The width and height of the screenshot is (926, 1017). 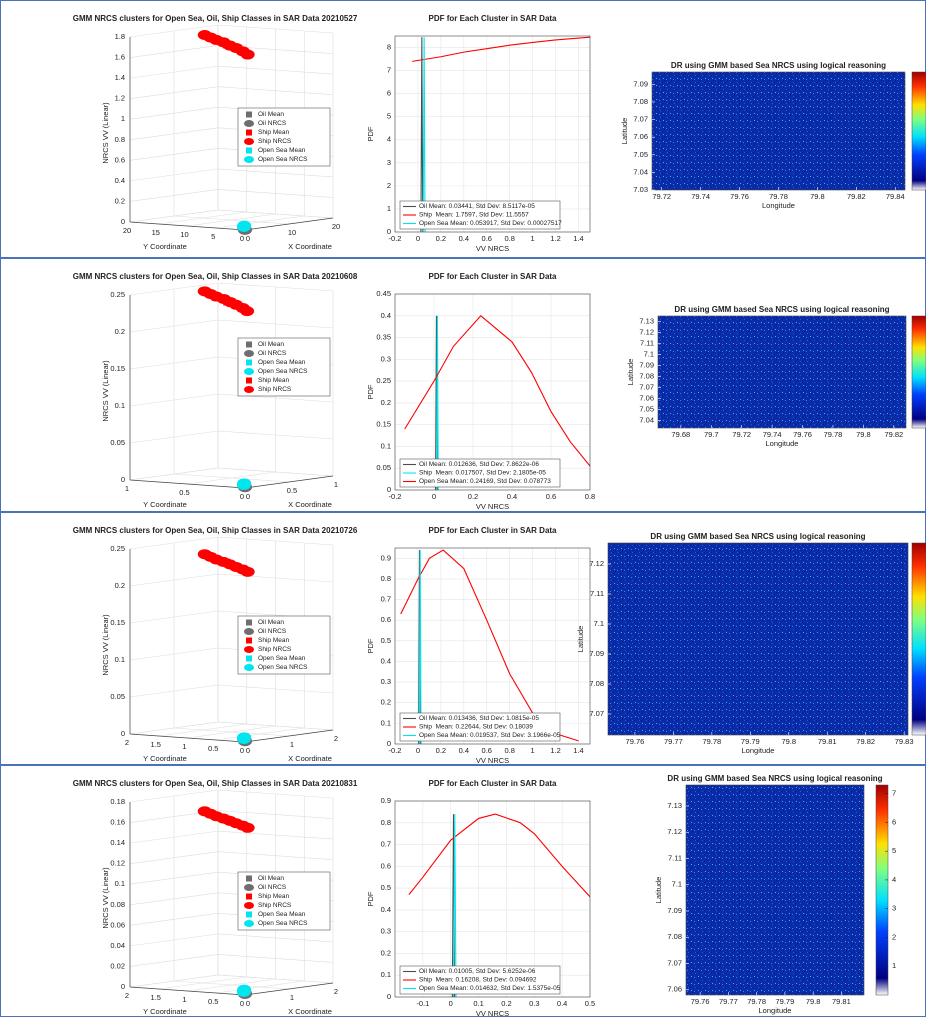 I want to click on z-tick-label: 0.8, so click(x=120, y=139).